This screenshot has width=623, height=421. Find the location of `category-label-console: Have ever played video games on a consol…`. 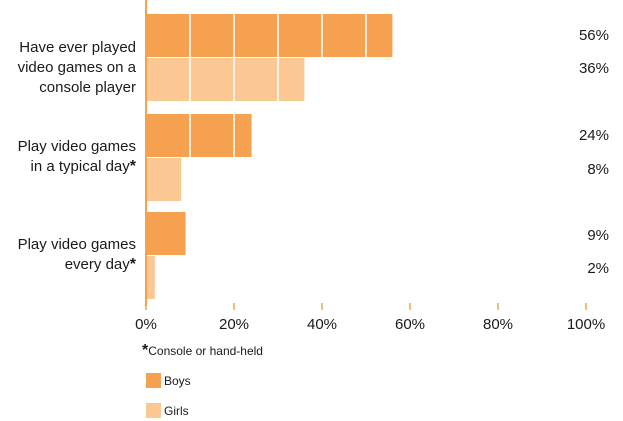

category-label-console: Have ever played video games on a consol… is located at coordinates (77, 68).